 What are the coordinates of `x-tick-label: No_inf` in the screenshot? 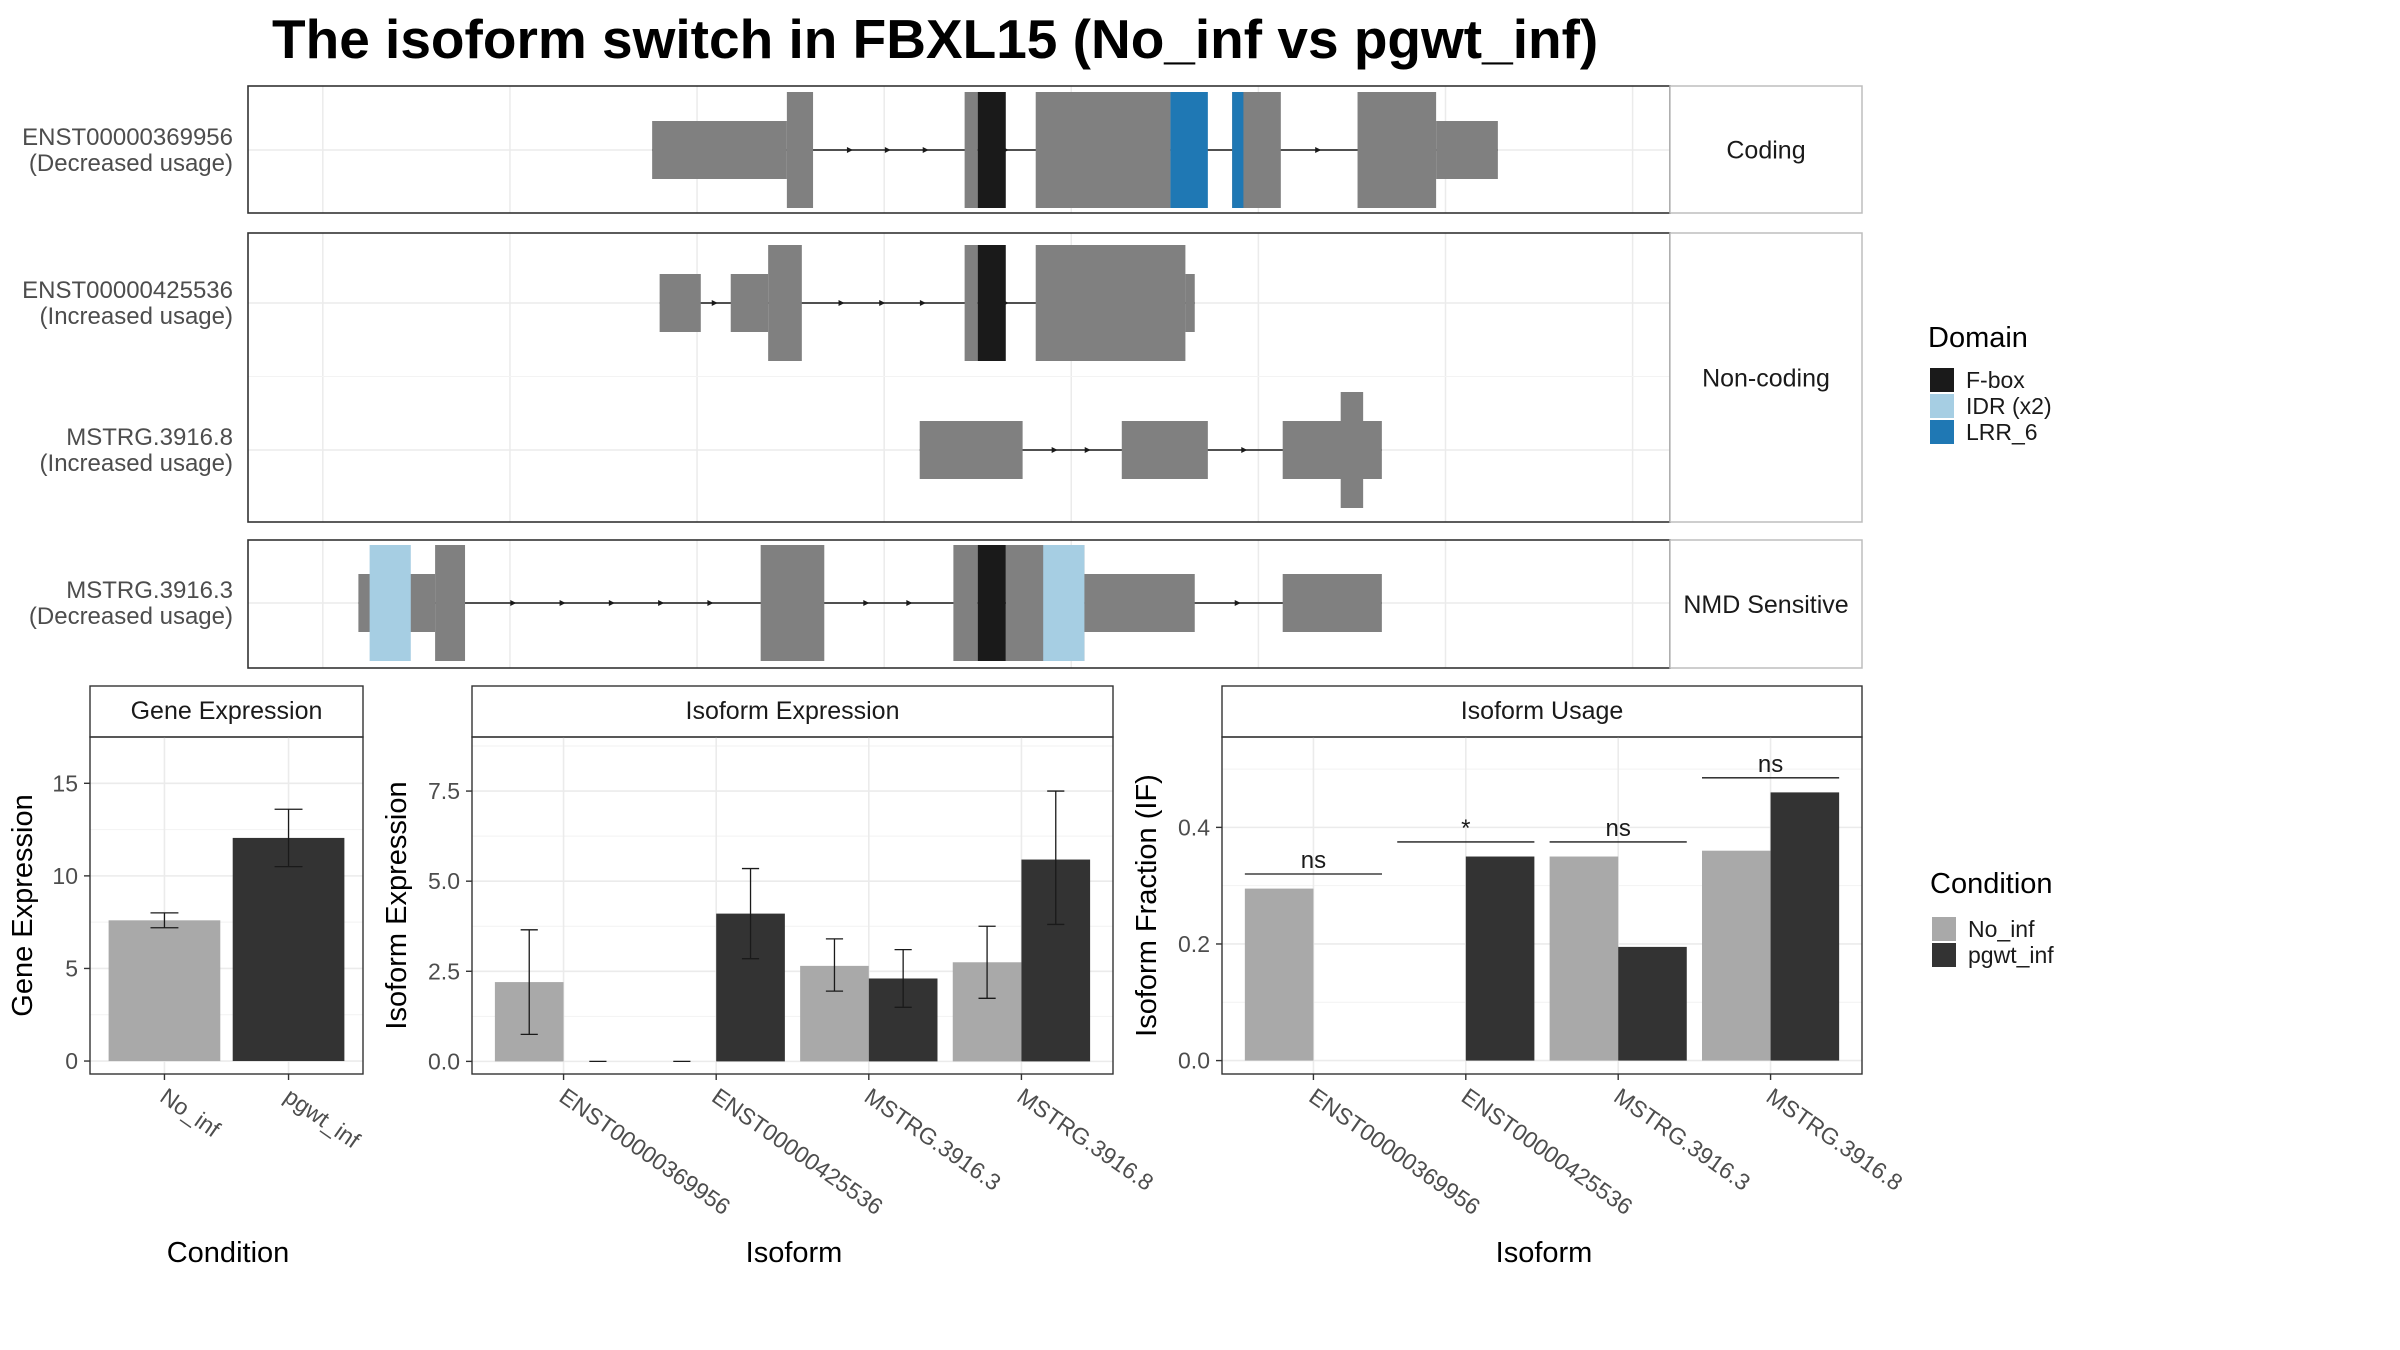 It's located at (191, 1113).